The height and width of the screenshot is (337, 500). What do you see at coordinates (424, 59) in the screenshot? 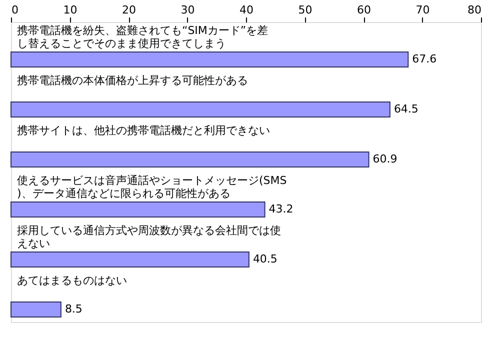
I see `data-label: 67.6` at bounding box center [424, 59].